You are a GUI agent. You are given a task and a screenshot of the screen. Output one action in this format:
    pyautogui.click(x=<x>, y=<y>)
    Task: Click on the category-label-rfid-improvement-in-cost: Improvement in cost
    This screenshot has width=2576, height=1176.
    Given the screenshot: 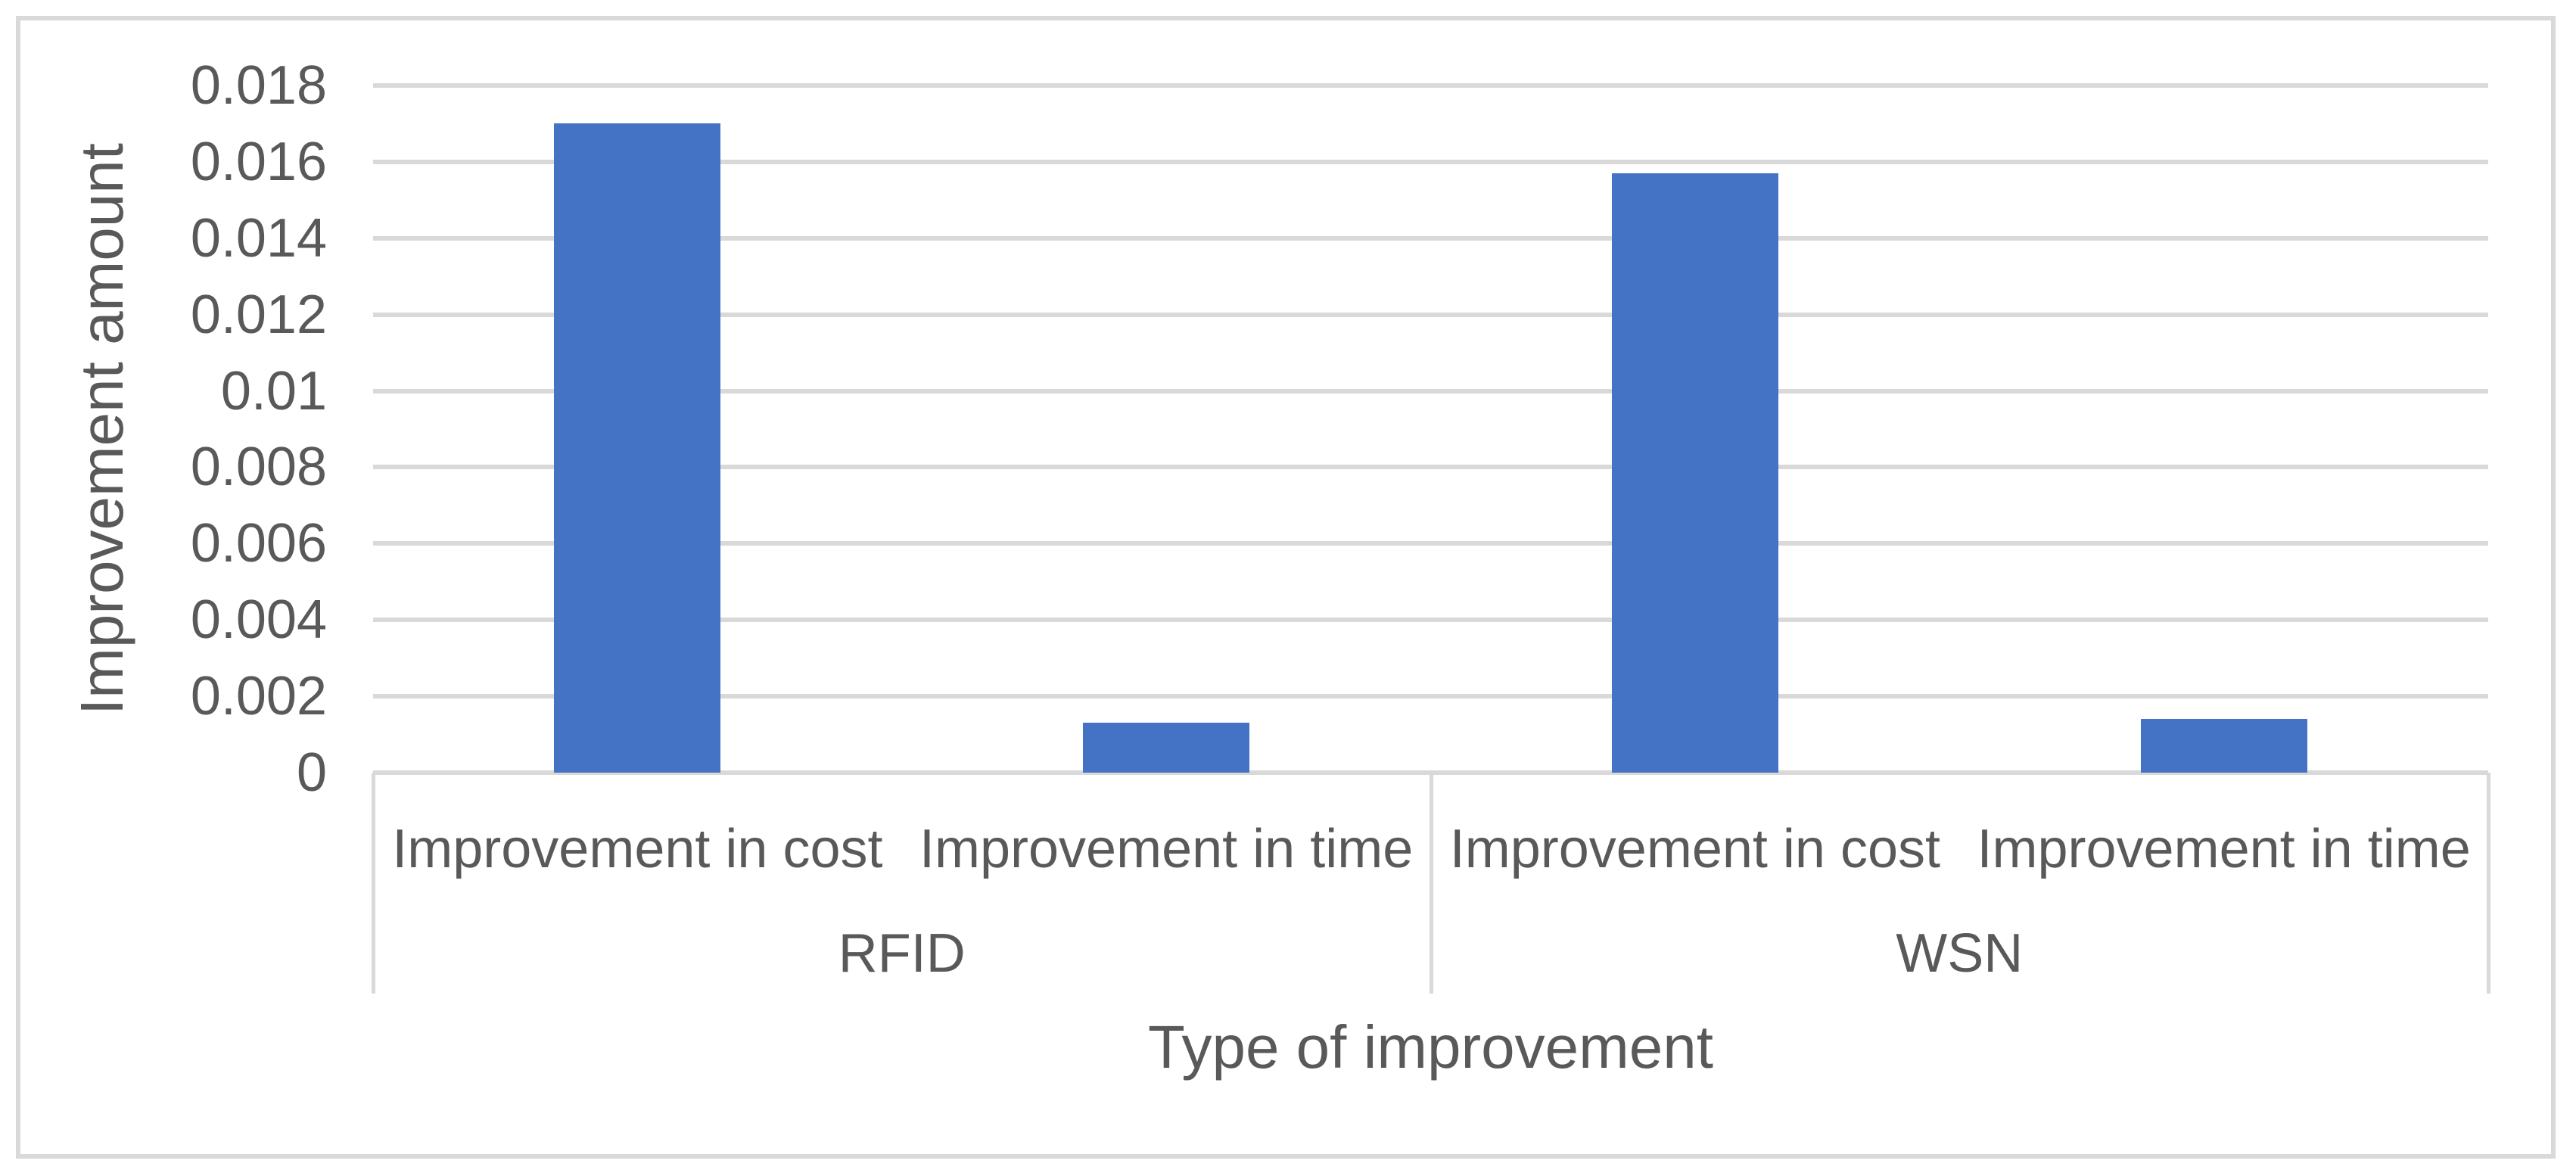 What is the action you would take?
    pyautogui.click(x=637, y=849)
    